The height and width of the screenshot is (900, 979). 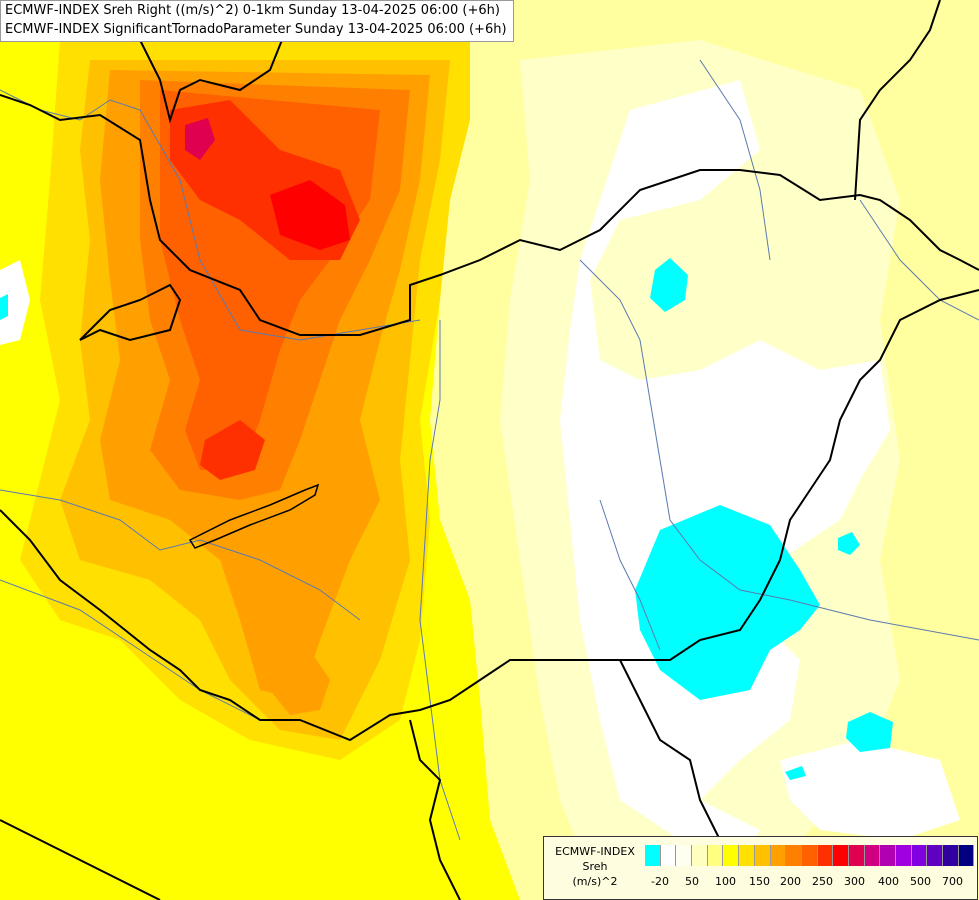 I want to click on lake-outline, so click(x=254, y=516).